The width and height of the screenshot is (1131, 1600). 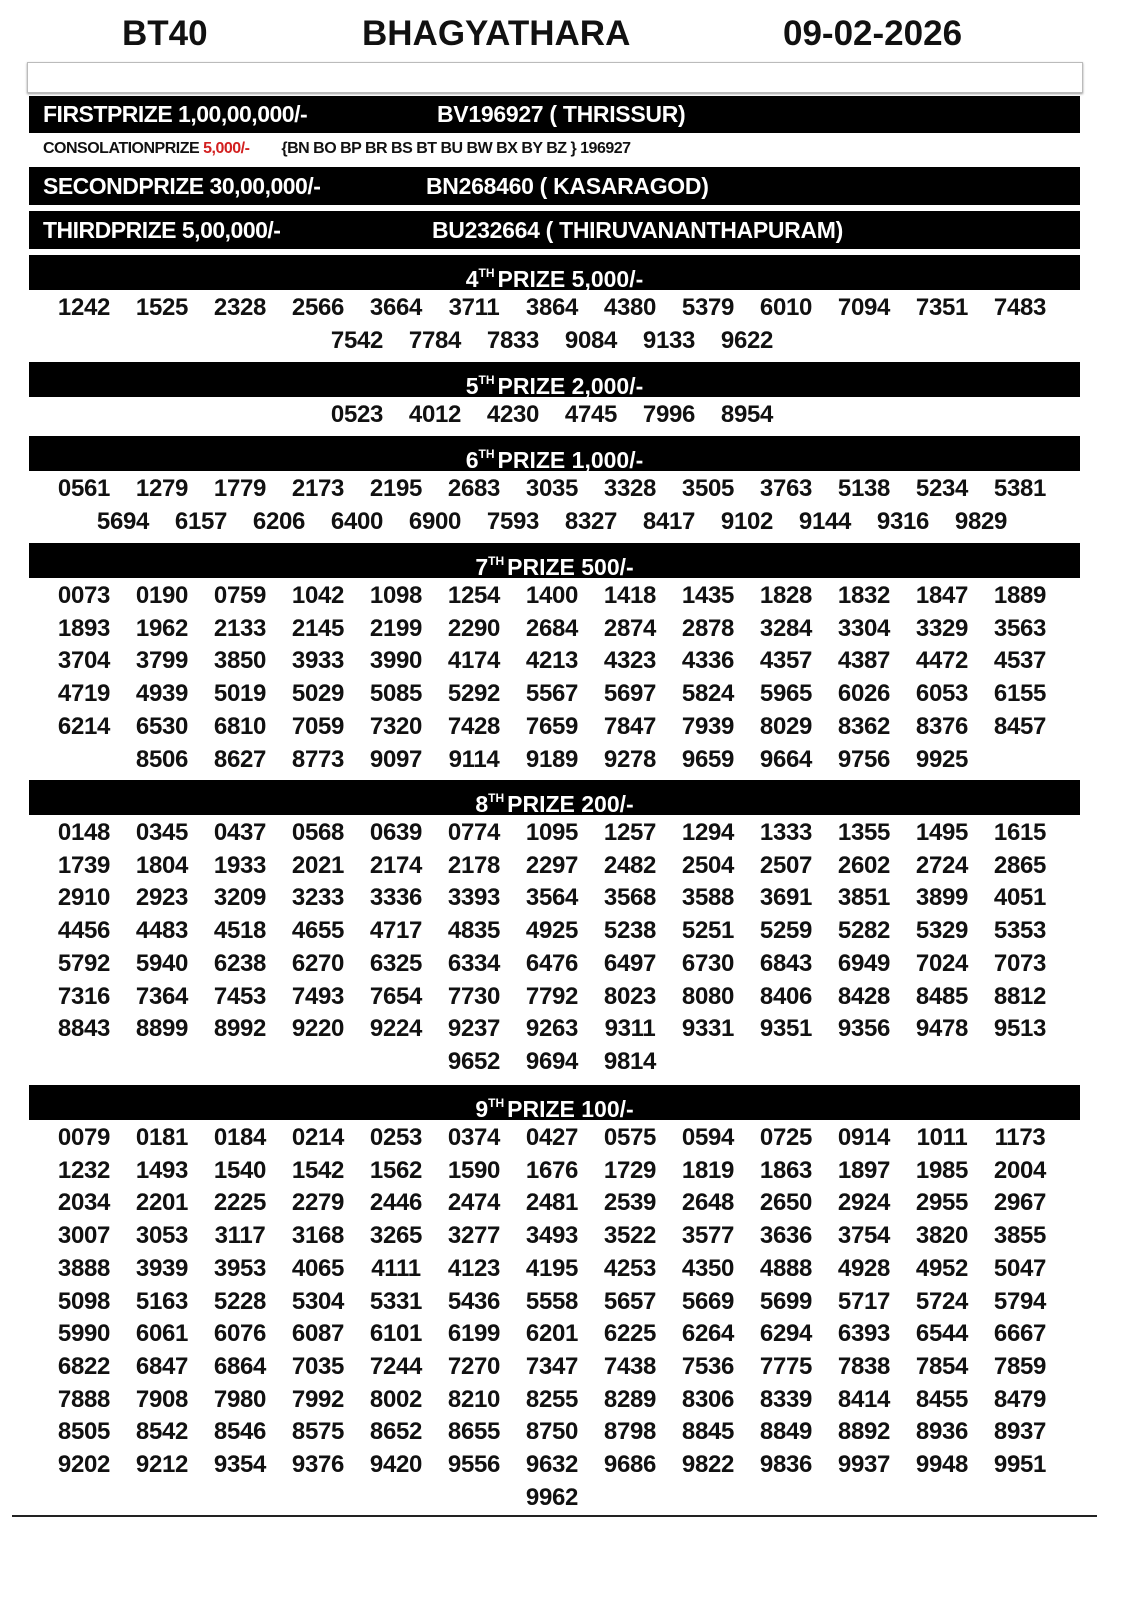 I want to click on winning-number: 2924, so click(x=864, y=1203).